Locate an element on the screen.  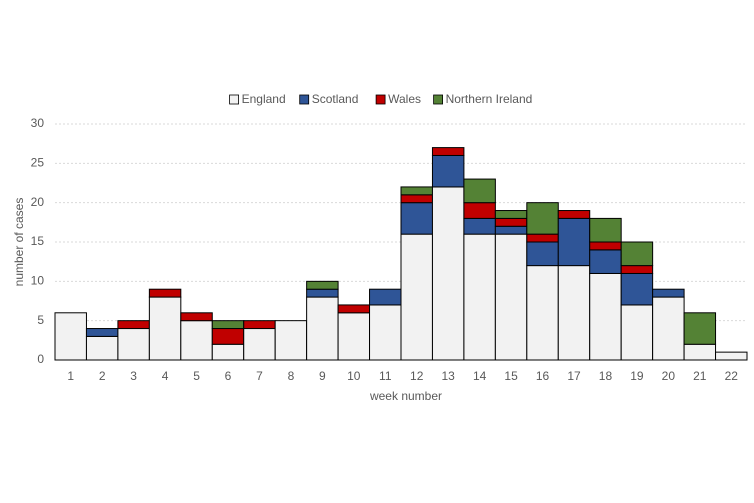
legend-label: Wales is located at coordinates (404, 99).